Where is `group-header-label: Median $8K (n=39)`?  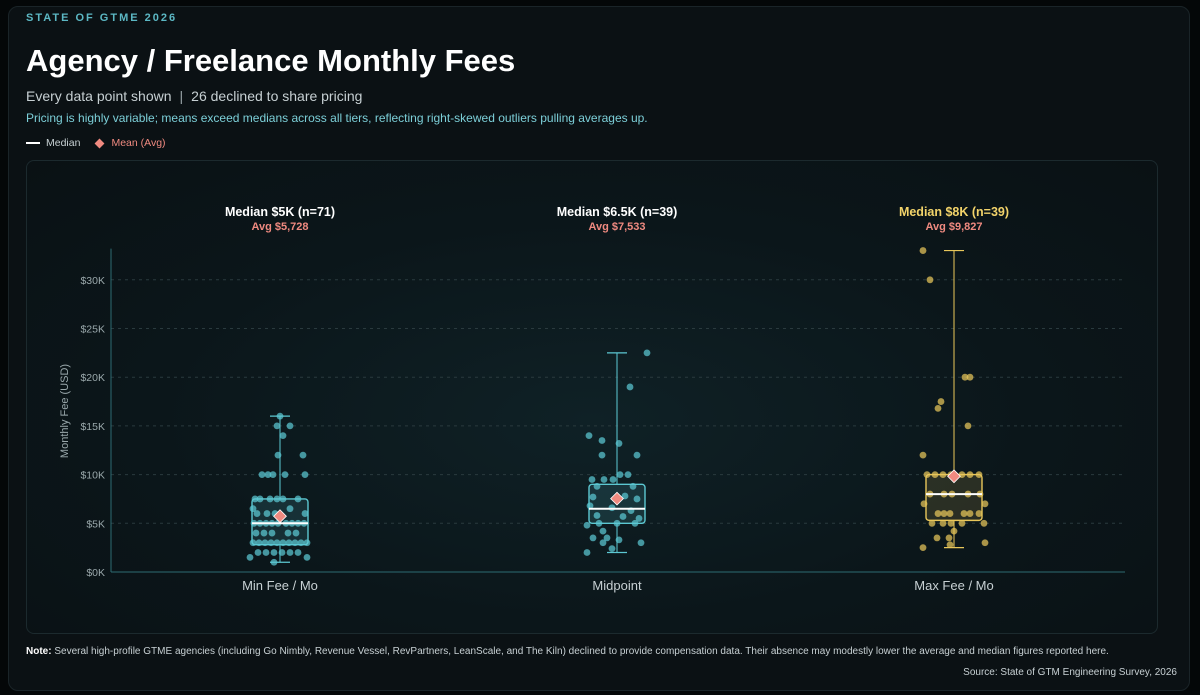 group-header-label: Median $8K (n=39) is located at coordinates (954, 212).